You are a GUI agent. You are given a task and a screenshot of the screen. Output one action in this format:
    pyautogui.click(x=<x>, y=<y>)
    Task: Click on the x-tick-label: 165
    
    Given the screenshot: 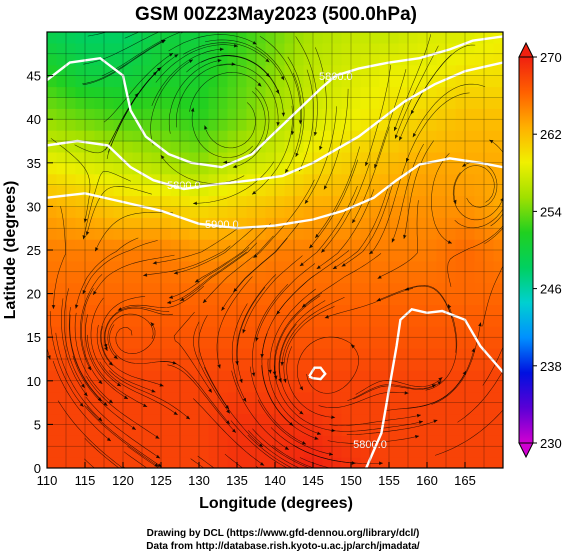 What is the action you would take?
    pyautogui.click(x=465, y=480)
    